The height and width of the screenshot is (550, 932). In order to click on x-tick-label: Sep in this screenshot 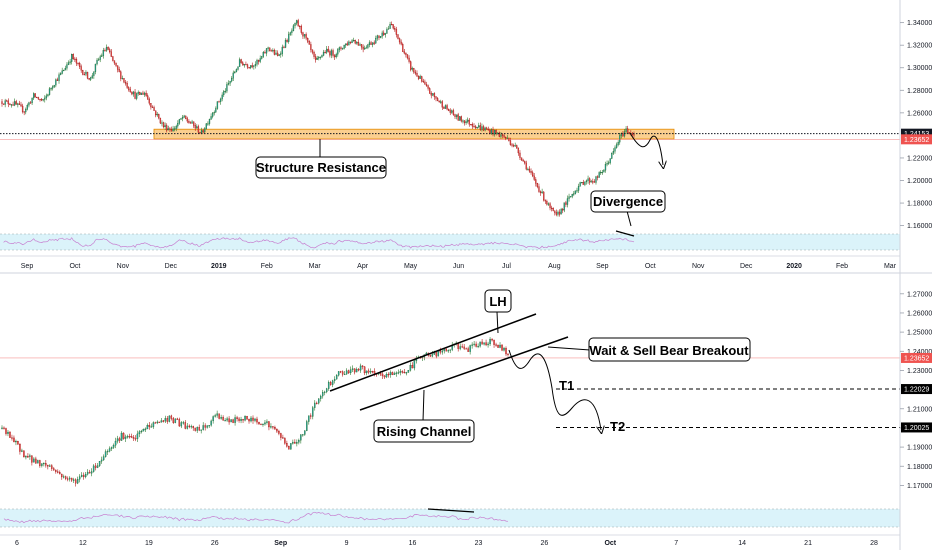, I will do `click(602, 266)`.